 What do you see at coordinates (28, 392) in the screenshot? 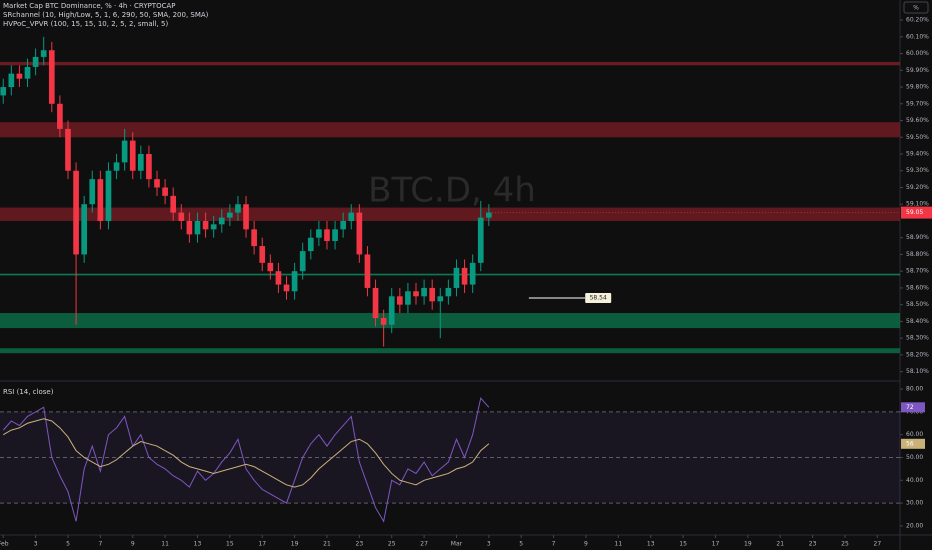
I see `rsi-title: RSI (14, close)` at bounding box center [28, 392].